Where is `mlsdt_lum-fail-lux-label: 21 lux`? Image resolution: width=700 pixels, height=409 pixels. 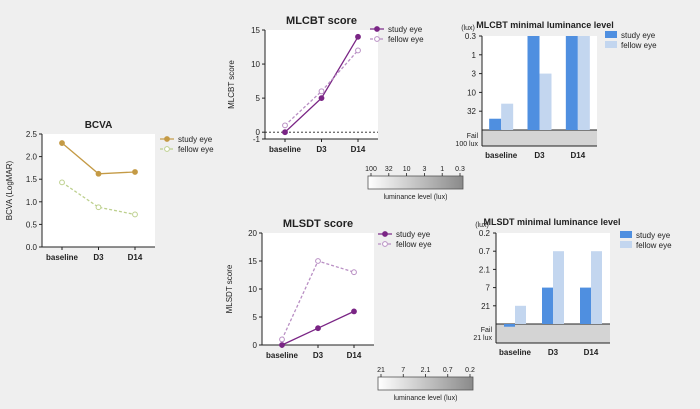
mlsdt_lum-fail-lux-label: 21 lux is located at coordinates (482, 338).